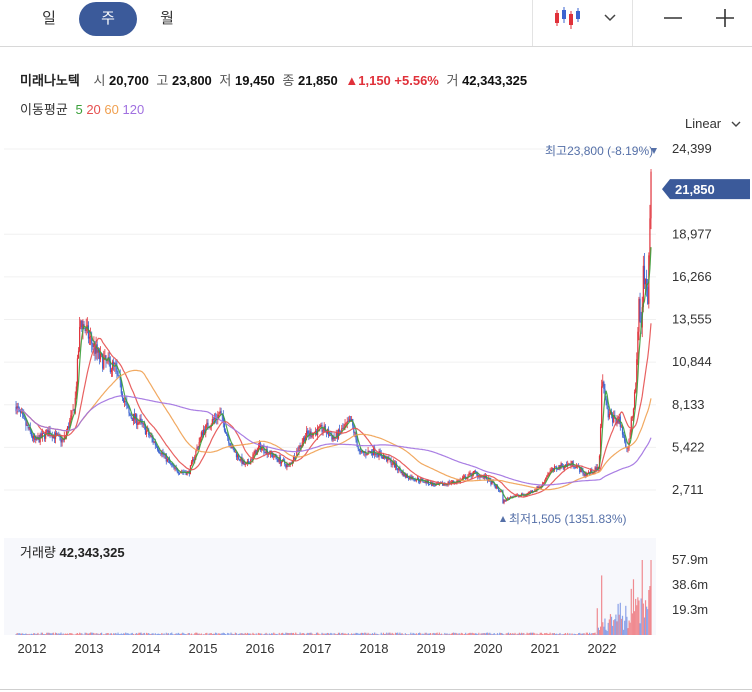  What do you see at coordinates (133, 109) in the screenshot?
I see `ma-120: 120` at bounding box center [133, 109].